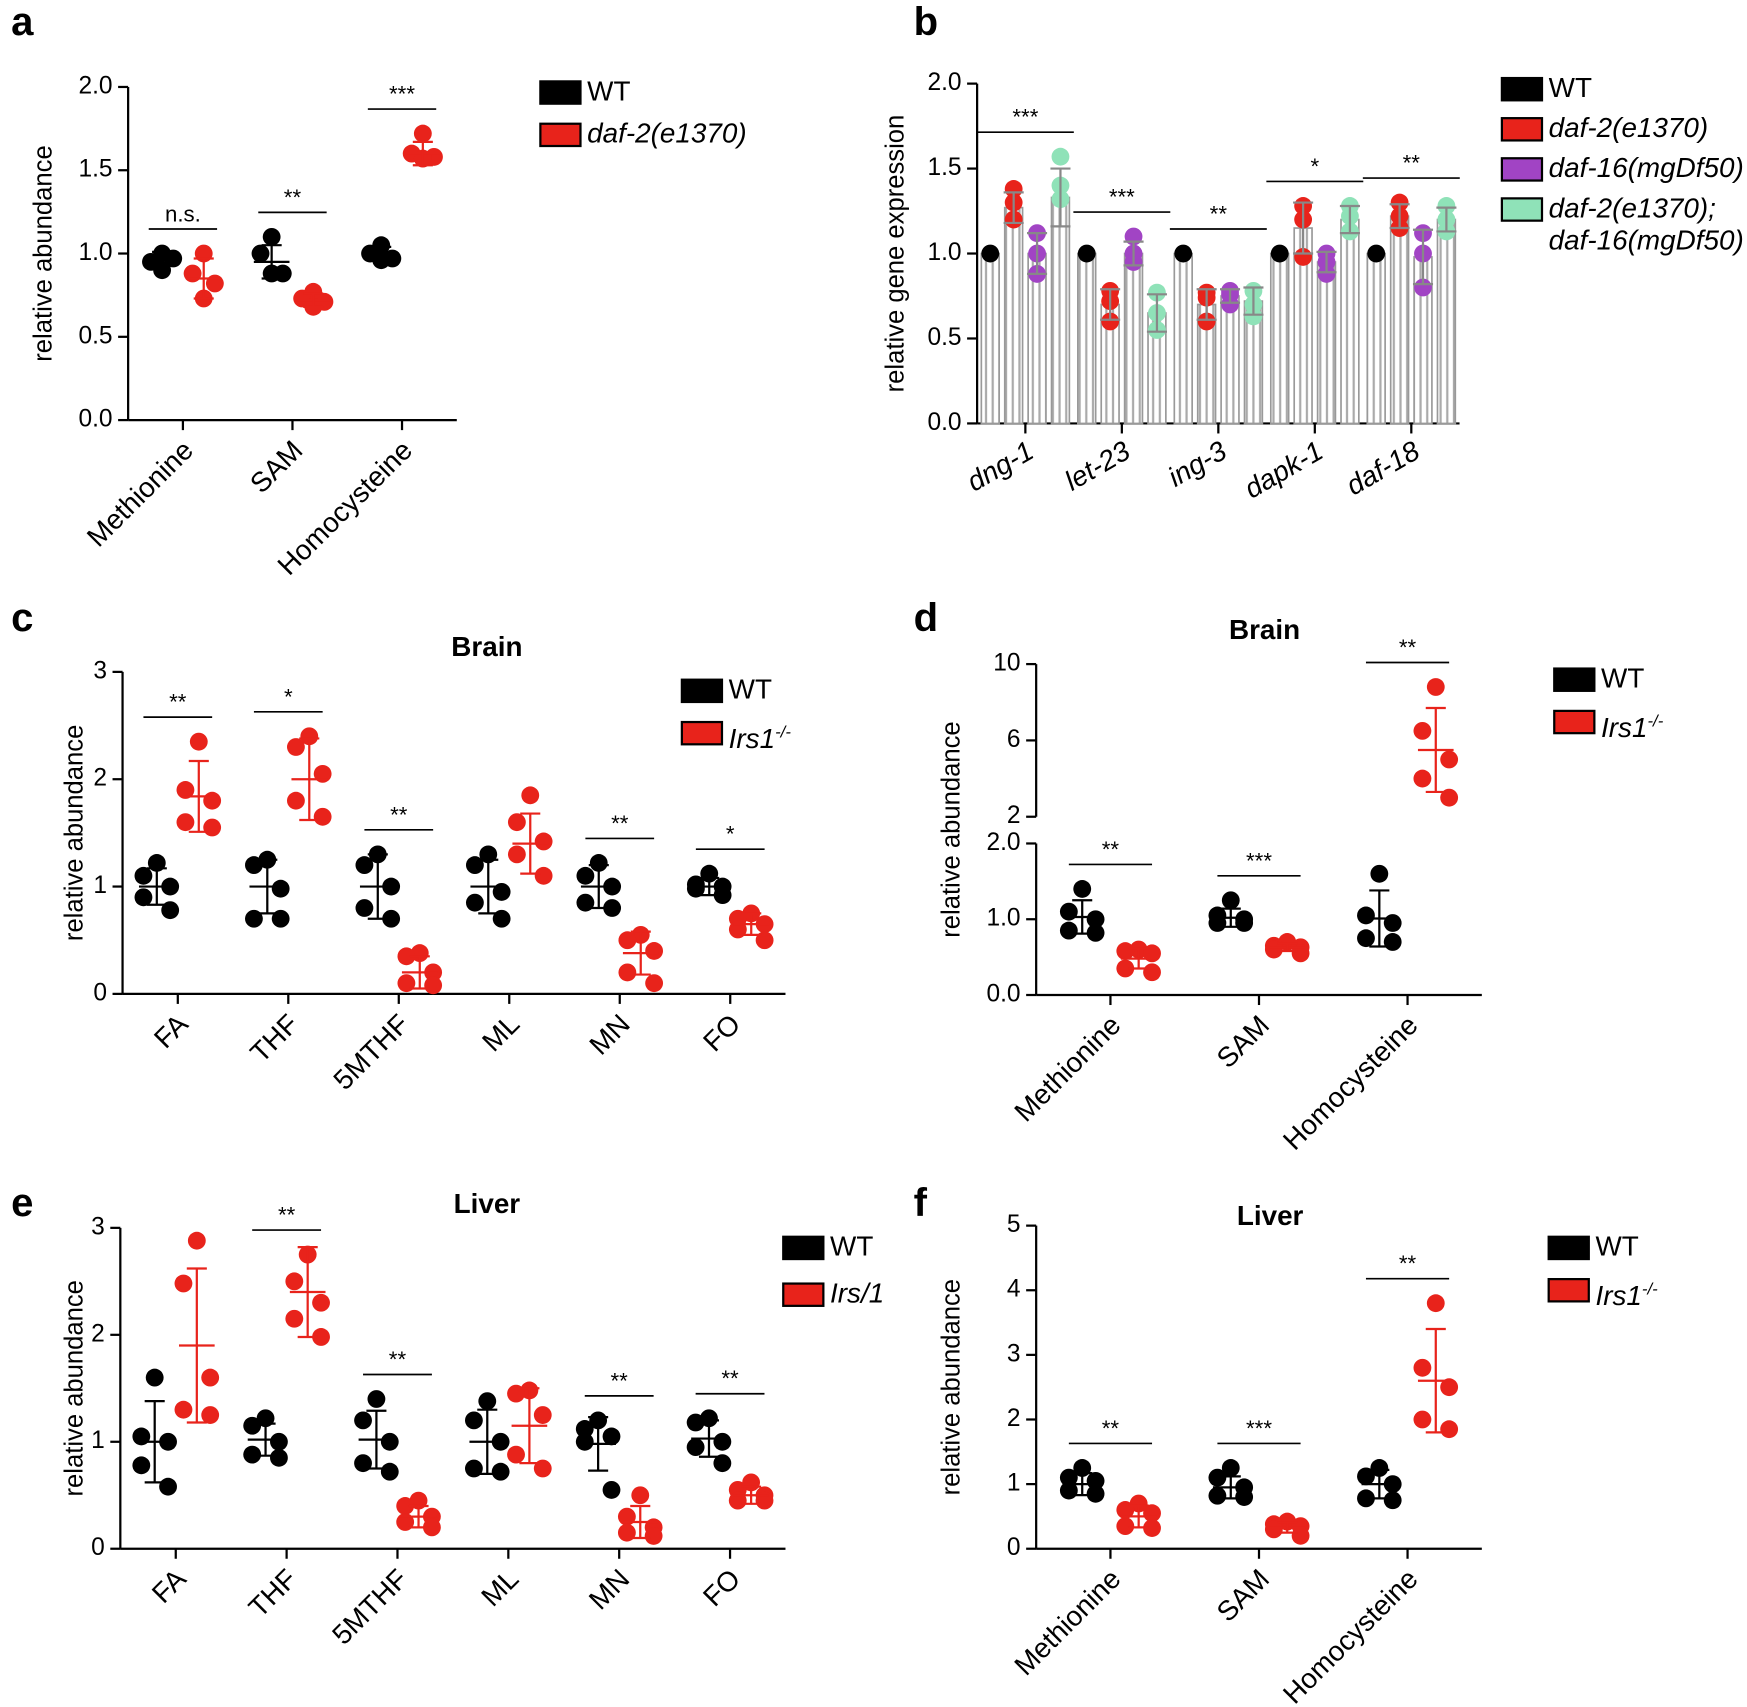 The height and width of the screenshot is (1707, 1747). Describe the element at coordinates (609, 1589) in the screenshot. I see `x-tick-label: MN` at that location.